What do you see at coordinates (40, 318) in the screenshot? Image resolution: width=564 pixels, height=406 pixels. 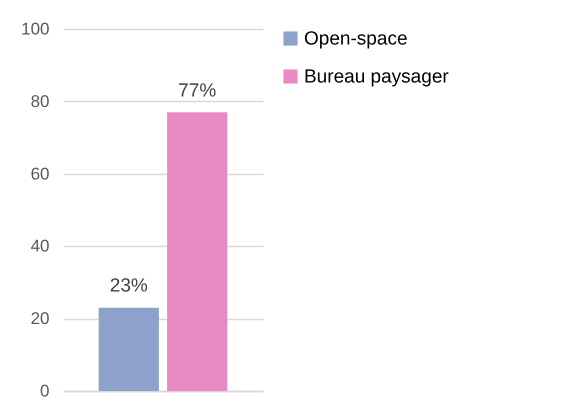 I see `y-tick-label: 20` at bounding box center [40, 318].